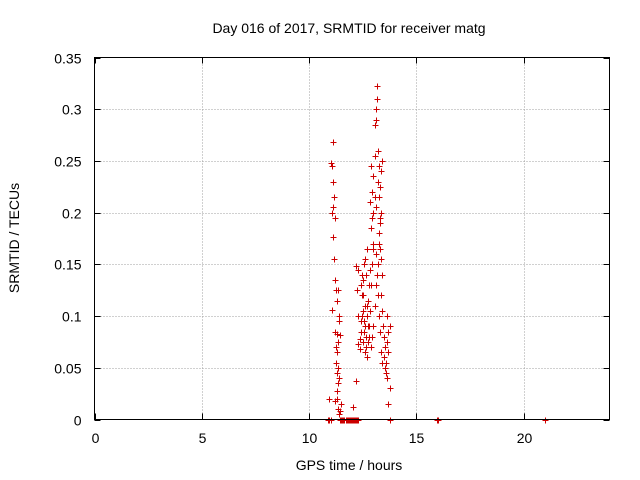 Image resolution: width=640 pixels, height=480 pixels. Describe the element at coordinates (525, 438) in the screenshot. I see `x-tick-label: 20` at that location.